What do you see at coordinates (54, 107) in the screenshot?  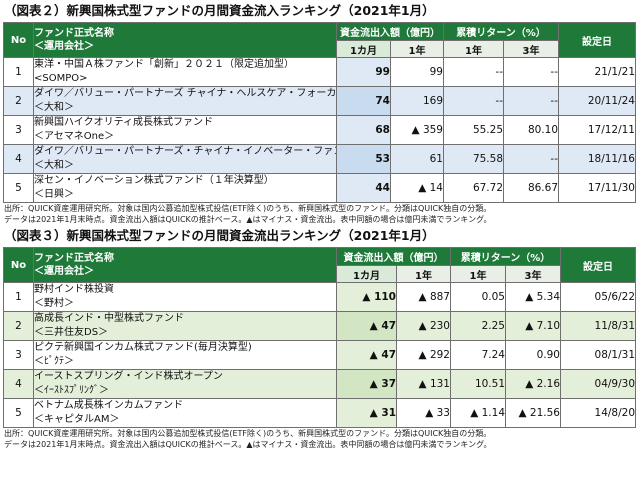 I see `fund-company: ＜大和＞` at bounding box center [54, 107].